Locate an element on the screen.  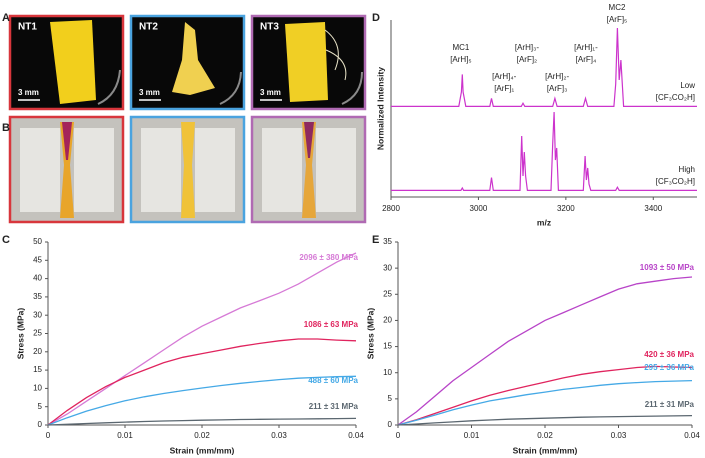
peak-annotation: MC2 is located at coordinates (617, 7).